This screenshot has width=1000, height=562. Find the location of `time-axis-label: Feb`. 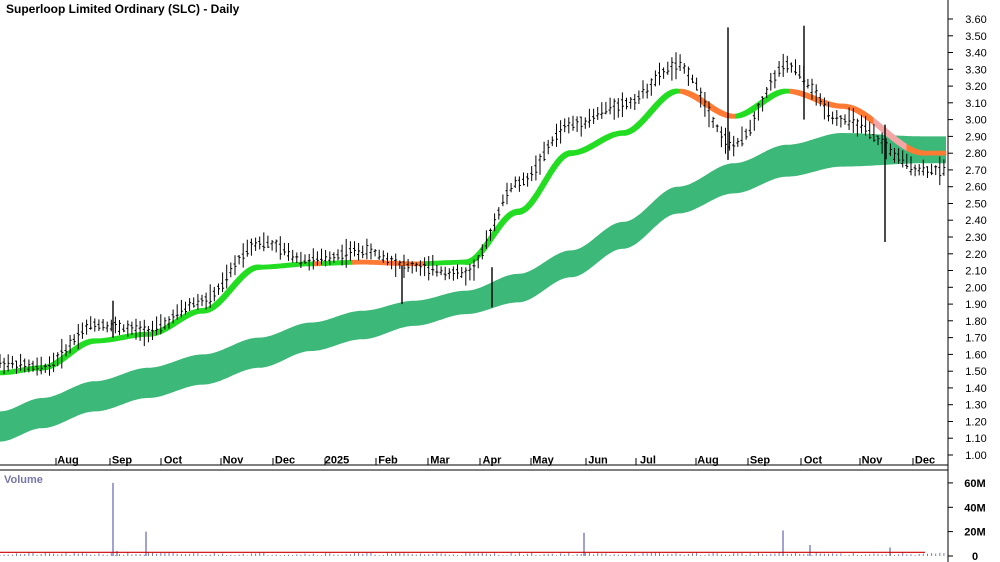

time-axis-label: Feb is located at coordinates (388, 461).